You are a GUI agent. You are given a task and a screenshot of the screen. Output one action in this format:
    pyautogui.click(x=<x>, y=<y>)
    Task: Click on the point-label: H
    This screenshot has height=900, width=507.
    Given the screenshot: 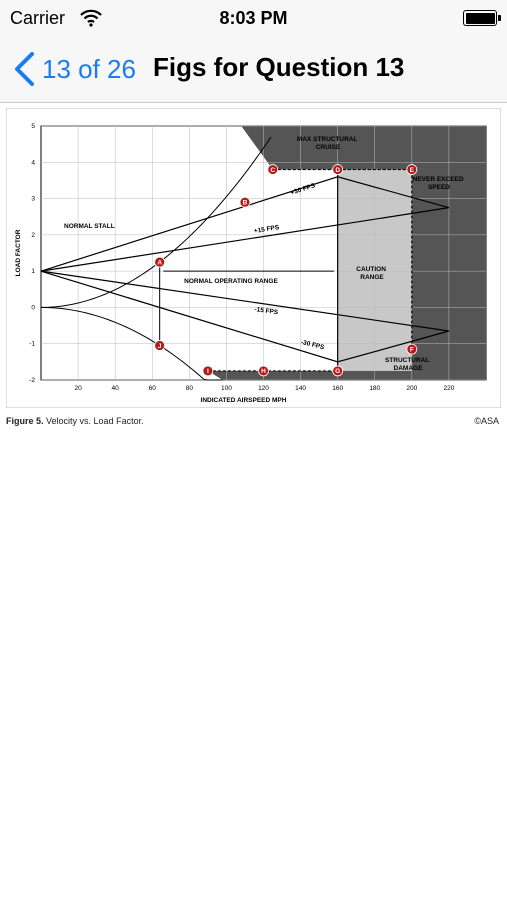 What is the action you would take?
    pyautogui.click(x=263, y=371)
    